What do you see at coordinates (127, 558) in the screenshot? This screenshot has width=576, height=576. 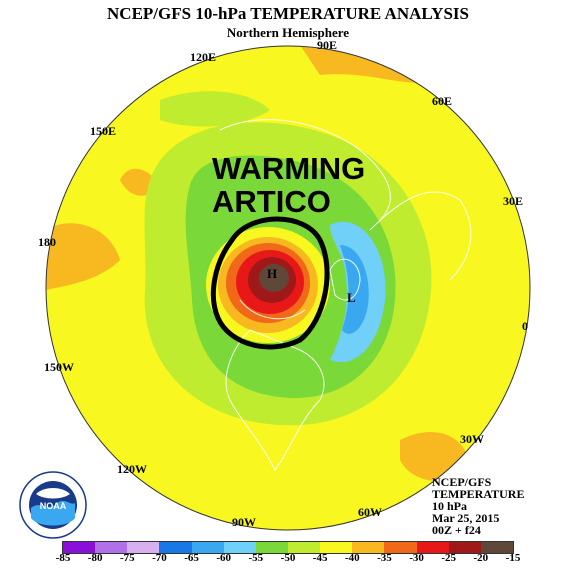 I see `colorbar-tick-label: -75` at bounding box center [127, 558].